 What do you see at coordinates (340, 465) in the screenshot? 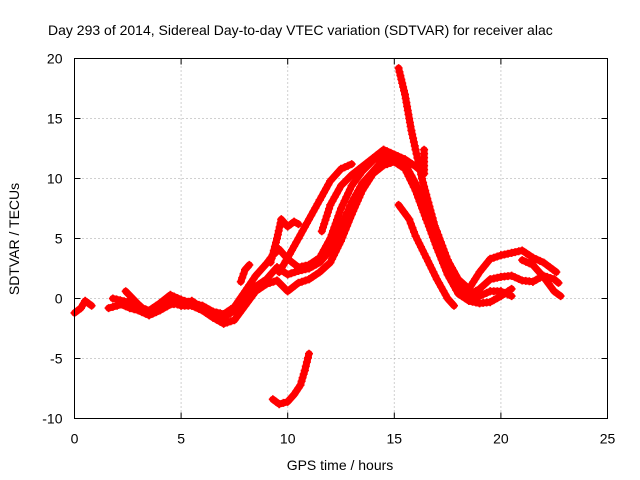
I see `x-axis-label: GPS time / hours` at bounding box center [340, 465].